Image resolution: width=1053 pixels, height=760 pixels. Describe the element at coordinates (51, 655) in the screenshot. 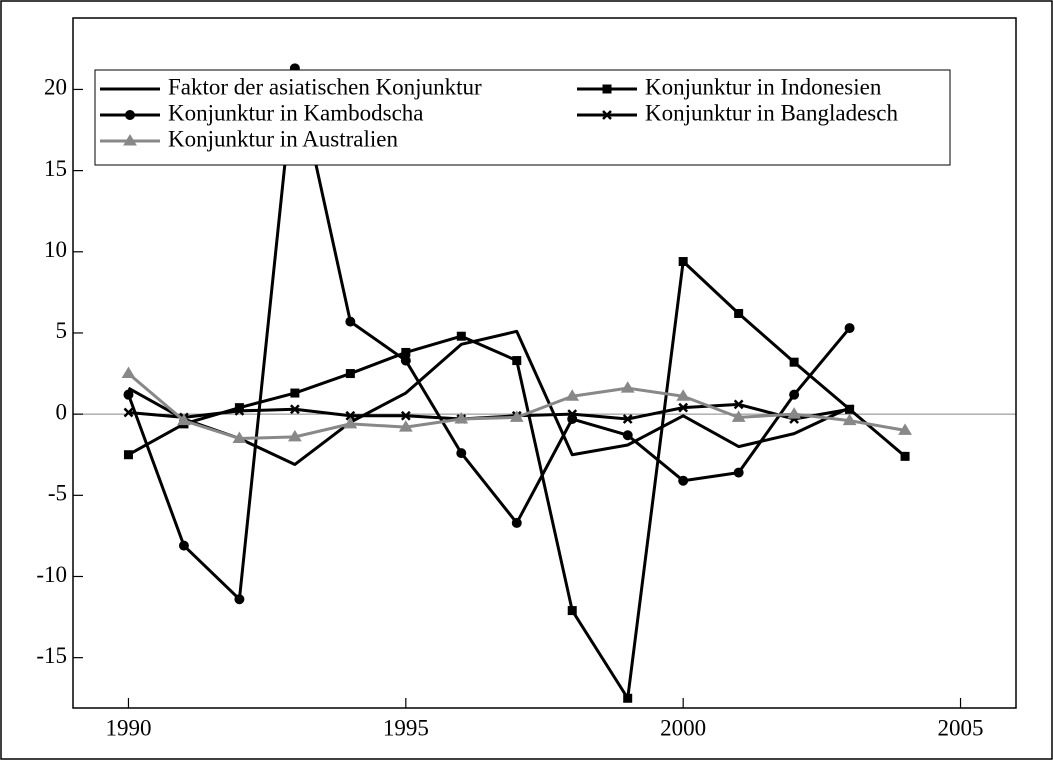

I see `y-tick-label: -15` at that location.